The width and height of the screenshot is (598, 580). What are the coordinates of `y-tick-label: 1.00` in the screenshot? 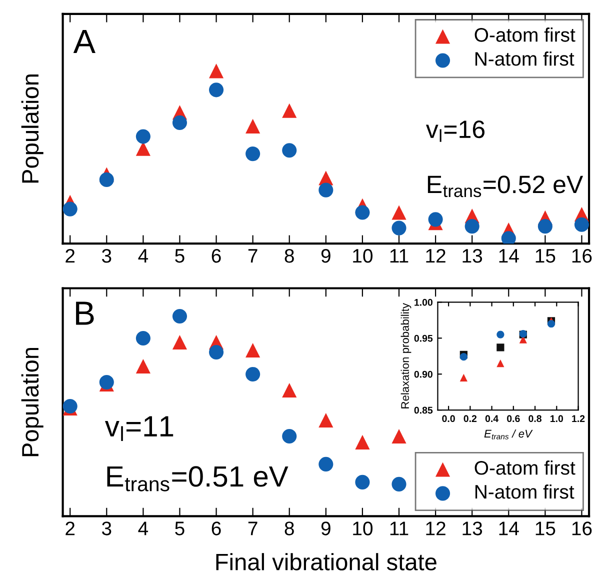 It's located at (423, 302).